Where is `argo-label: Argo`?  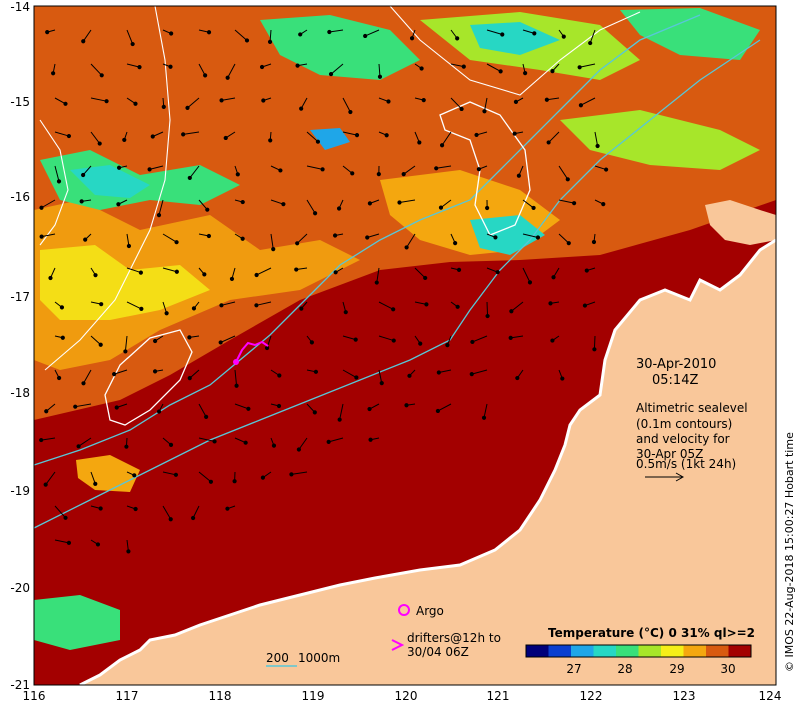
argo-label: Argo is located at coordinates (430, 611).